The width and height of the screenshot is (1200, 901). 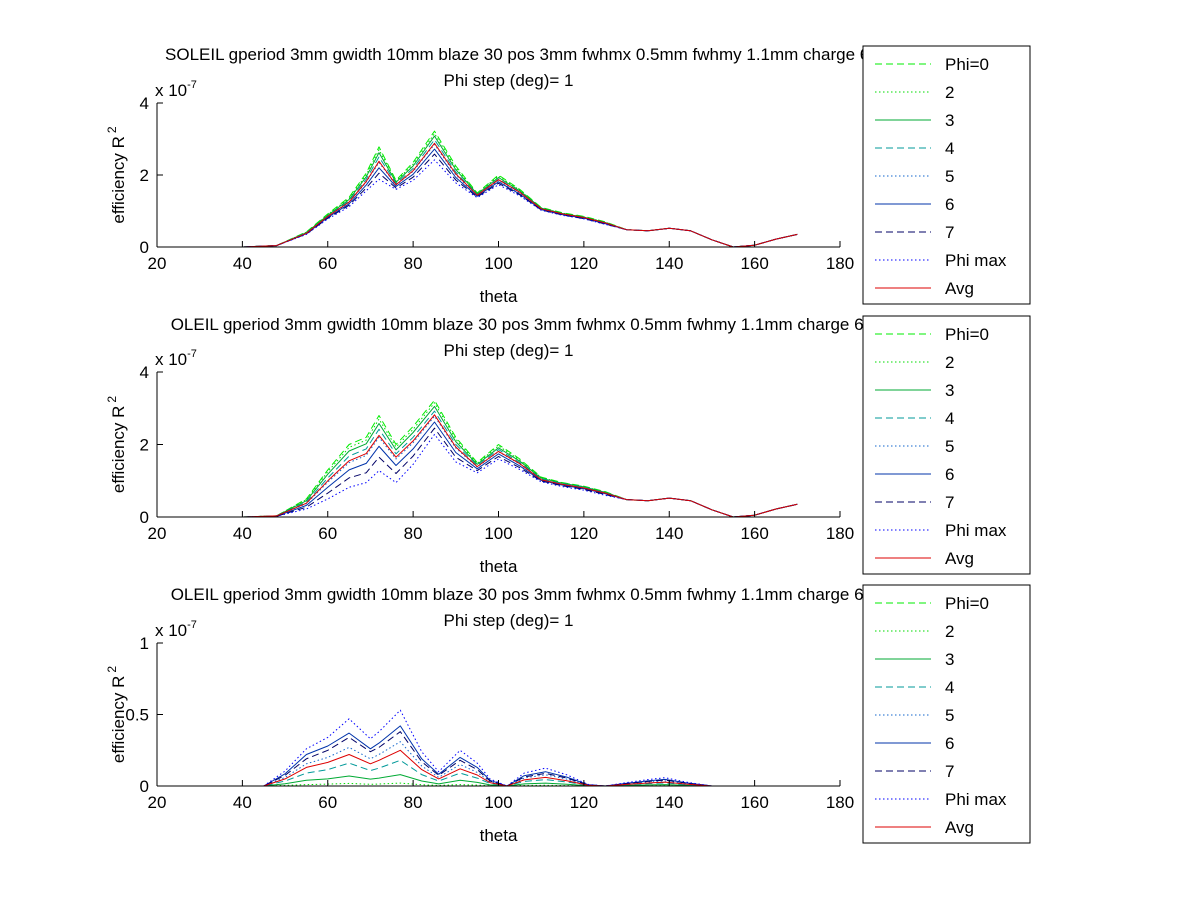 What do you see at coordinates (144, 643) in the screenshot?
I see `y-tick-label: 1` at bounding box center [144, 643].